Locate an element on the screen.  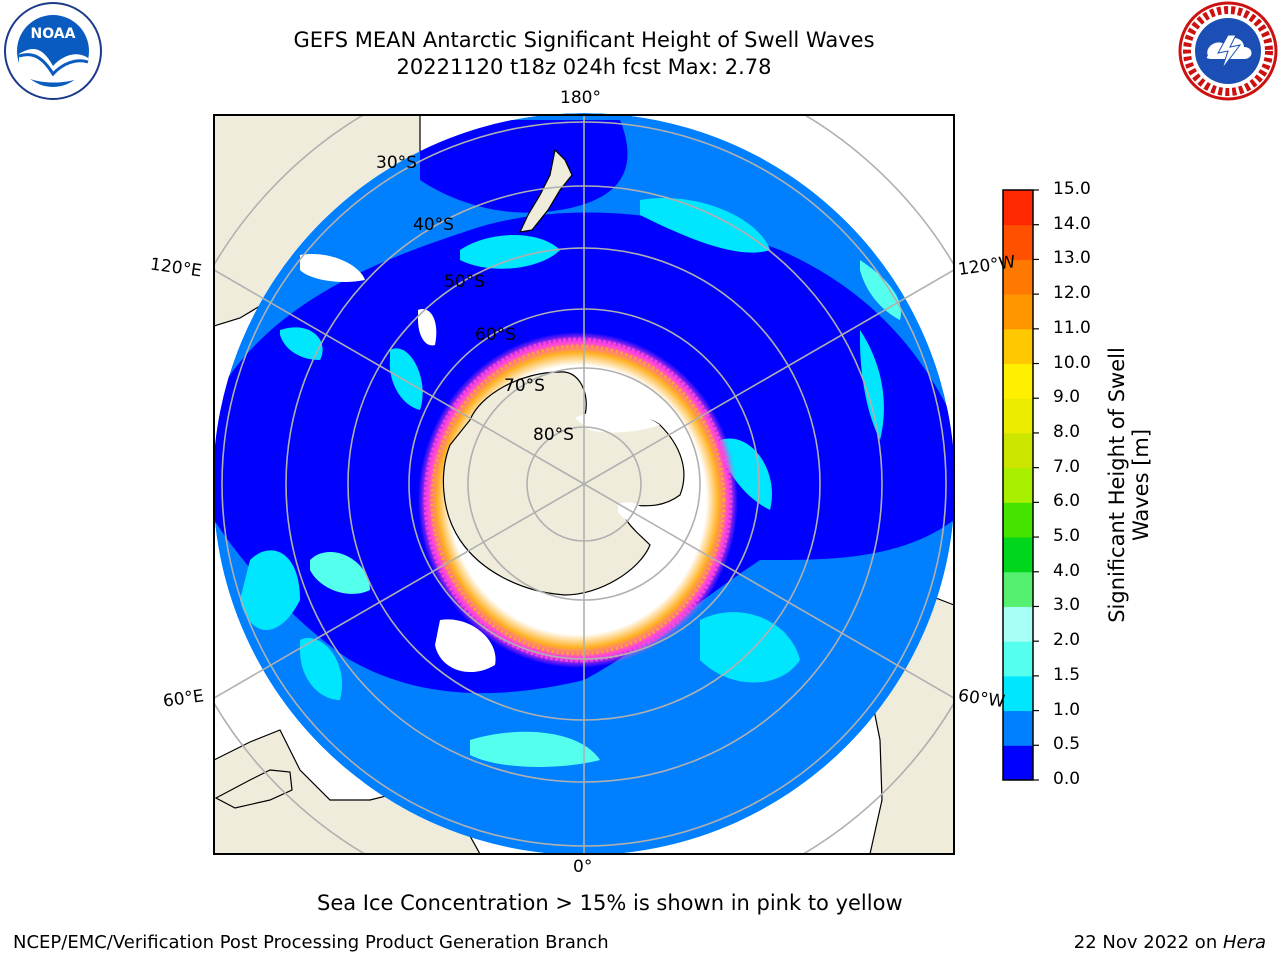
colorbar-tick-label: 1.0 is located at coordinates (1067, 709).